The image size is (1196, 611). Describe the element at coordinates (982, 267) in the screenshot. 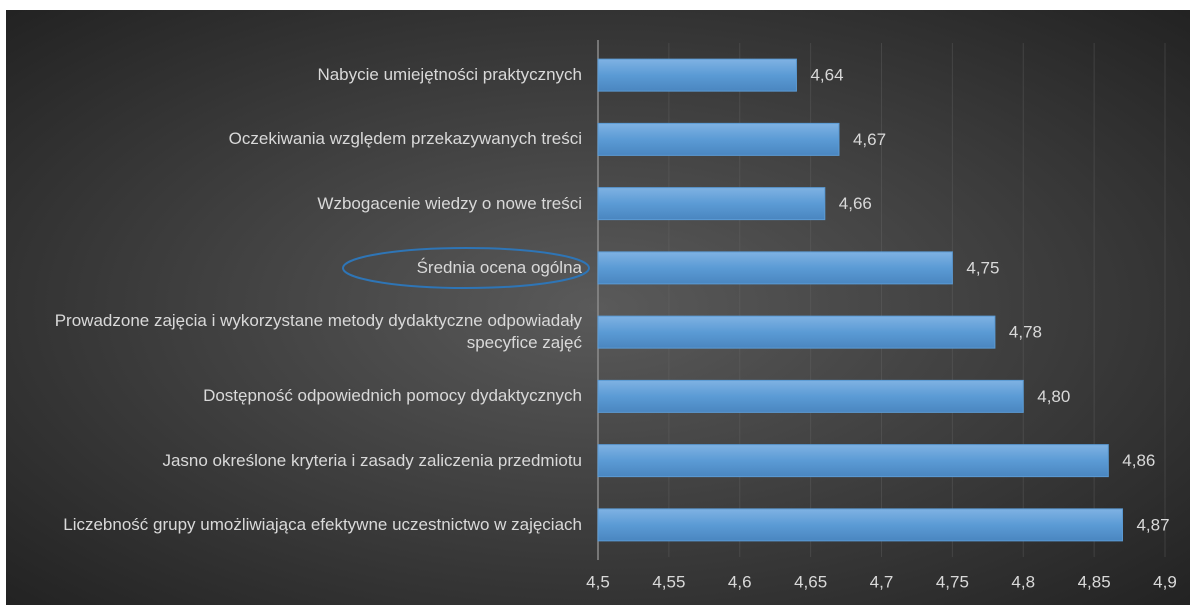

I see `value-label: 4,75` at that location.